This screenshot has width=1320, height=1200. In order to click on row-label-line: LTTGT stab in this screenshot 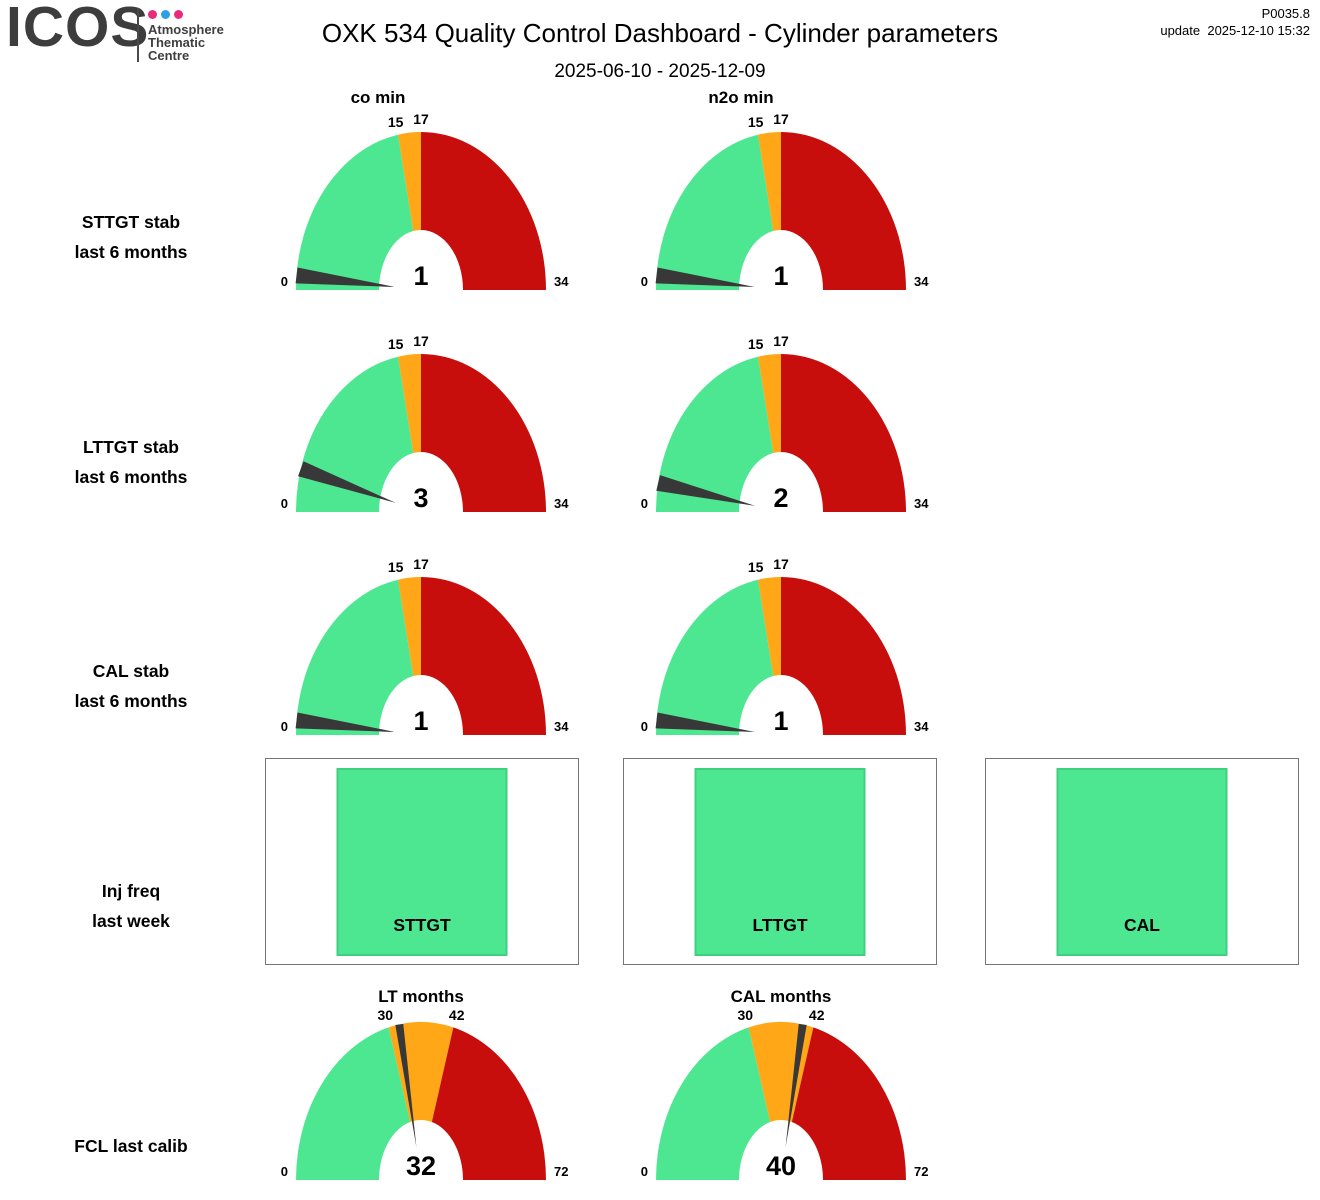, I will do `click(131, 447)`.